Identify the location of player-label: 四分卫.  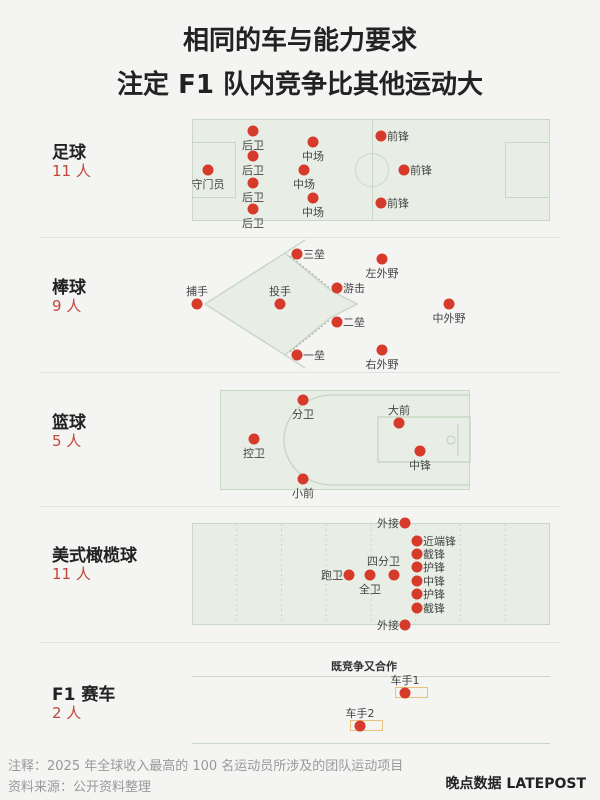
(383, 561).